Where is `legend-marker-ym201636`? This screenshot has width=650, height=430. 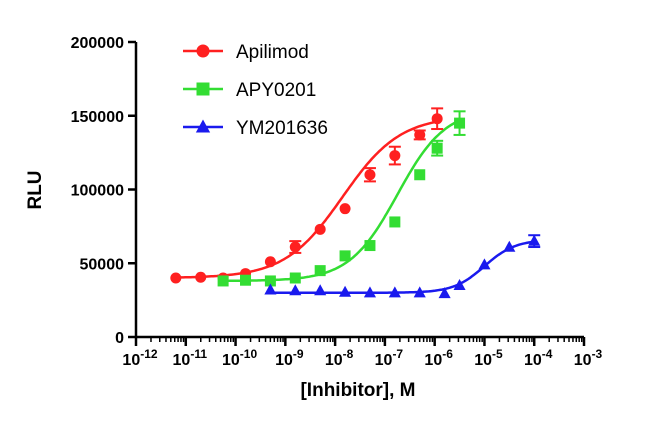 legend-marker-ym201636 is located at coordinates (203, 126).